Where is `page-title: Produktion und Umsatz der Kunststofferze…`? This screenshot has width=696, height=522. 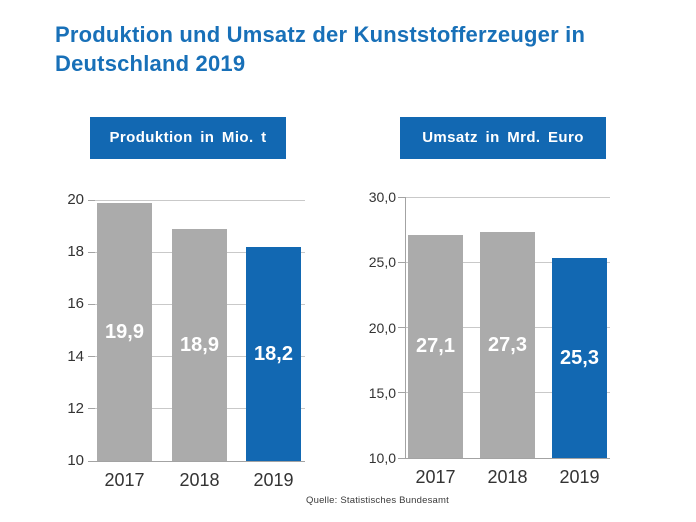 page-title: Produktion und Umsatz der Kunststofferze… is located at coordinates (360, 49).